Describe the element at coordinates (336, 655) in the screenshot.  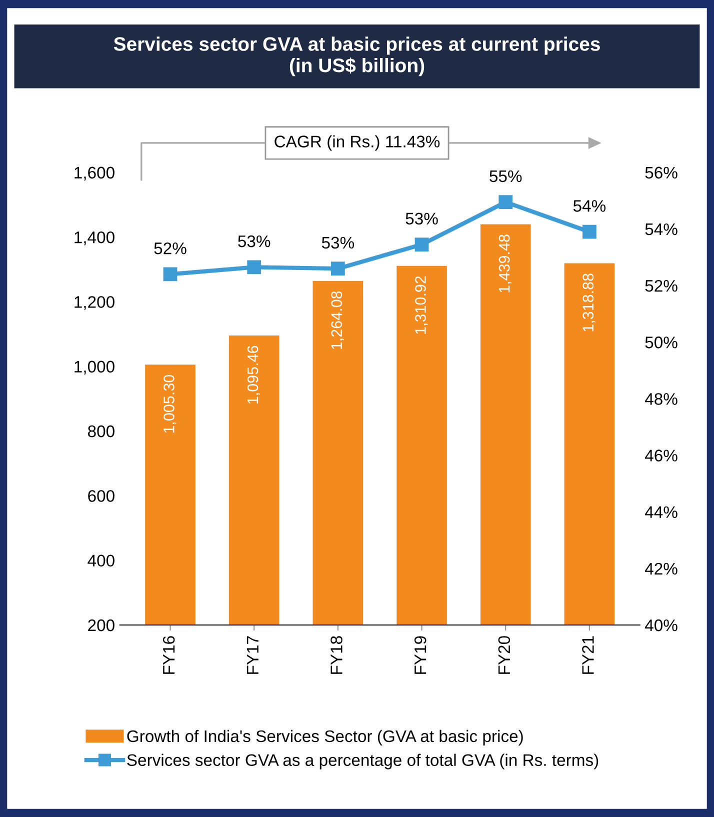
I see `x-tick-label: FY18` at that location.